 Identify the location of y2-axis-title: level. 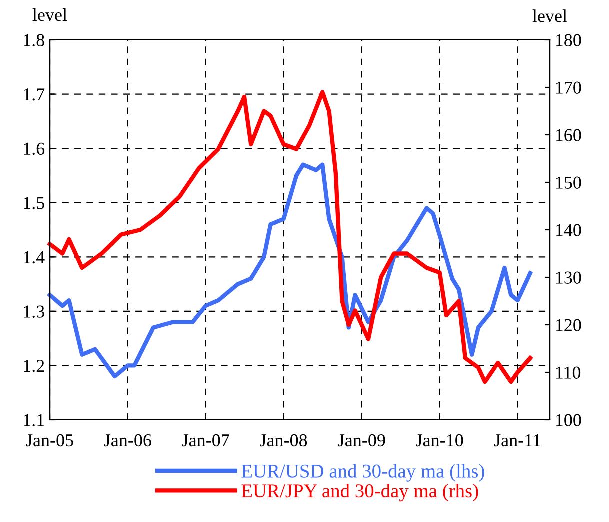
(550, 16).